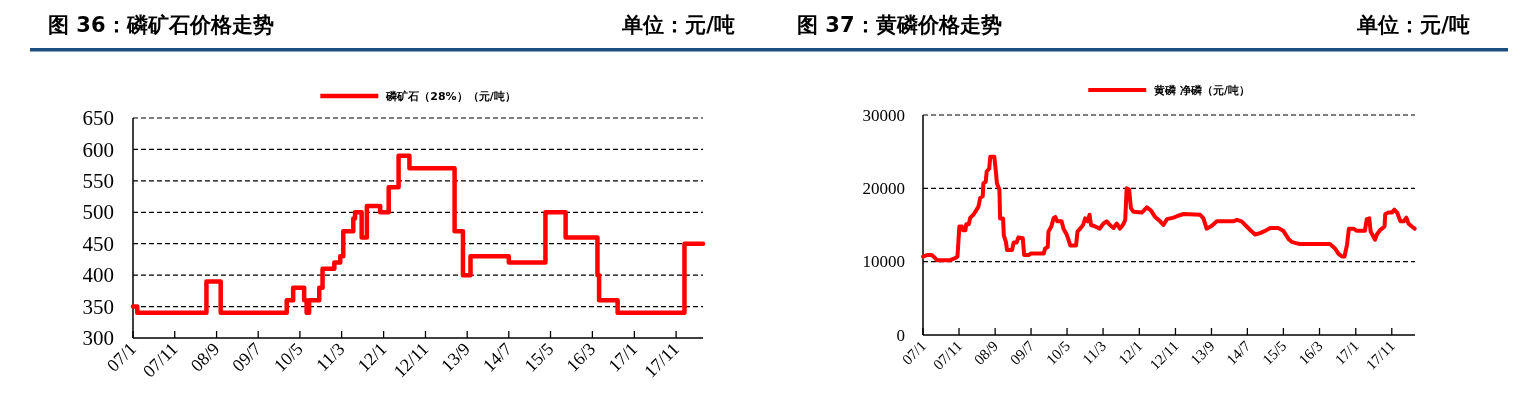 The width and height of the screenshot is (1540, 420). What do you see at coordinates (98, 212) in the screenshot?
I see `y-tick-label: 500` at bounding box center [98, 212].